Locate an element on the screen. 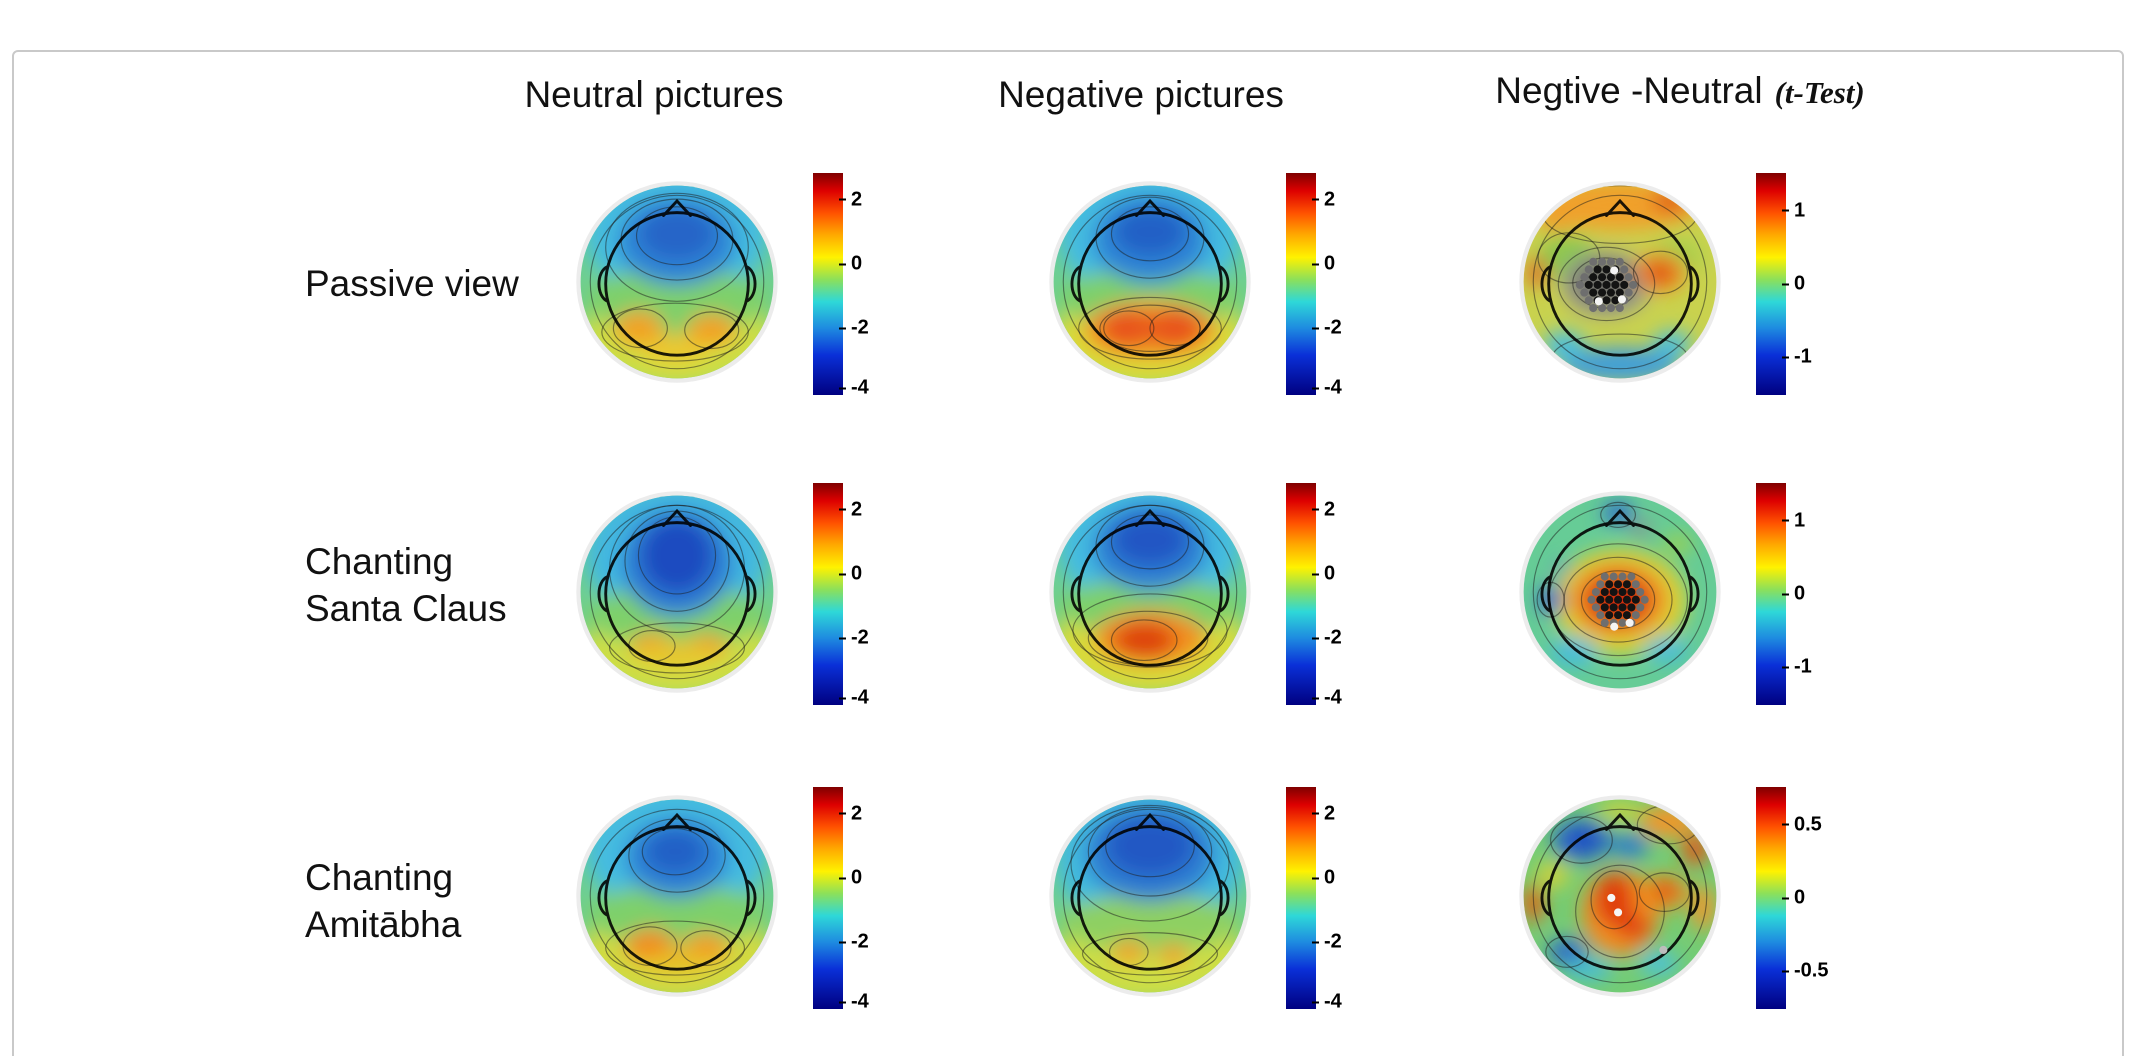  cell-amitabha-neutral: 2 0 -2 -4 is located at coordinates (720, 900).